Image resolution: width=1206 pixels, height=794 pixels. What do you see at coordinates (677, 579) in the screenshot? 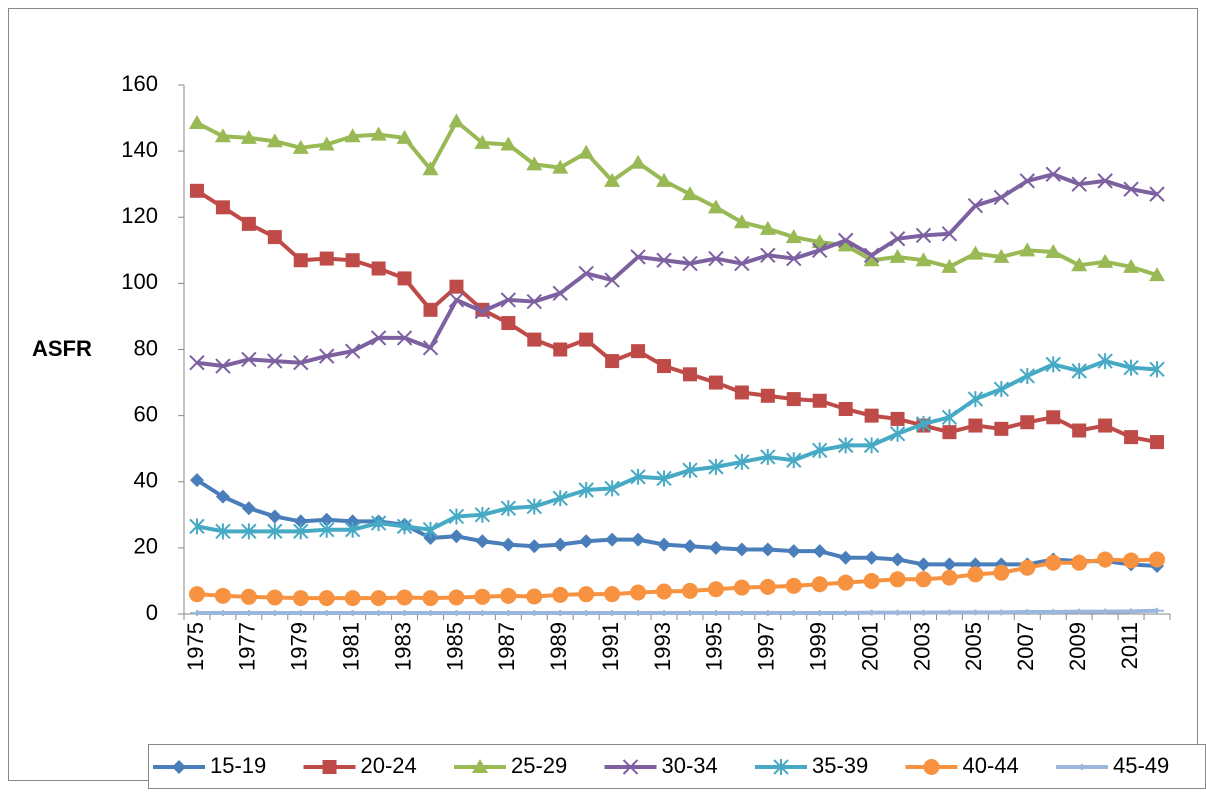
I see `series` at bounding box center [677, 579].